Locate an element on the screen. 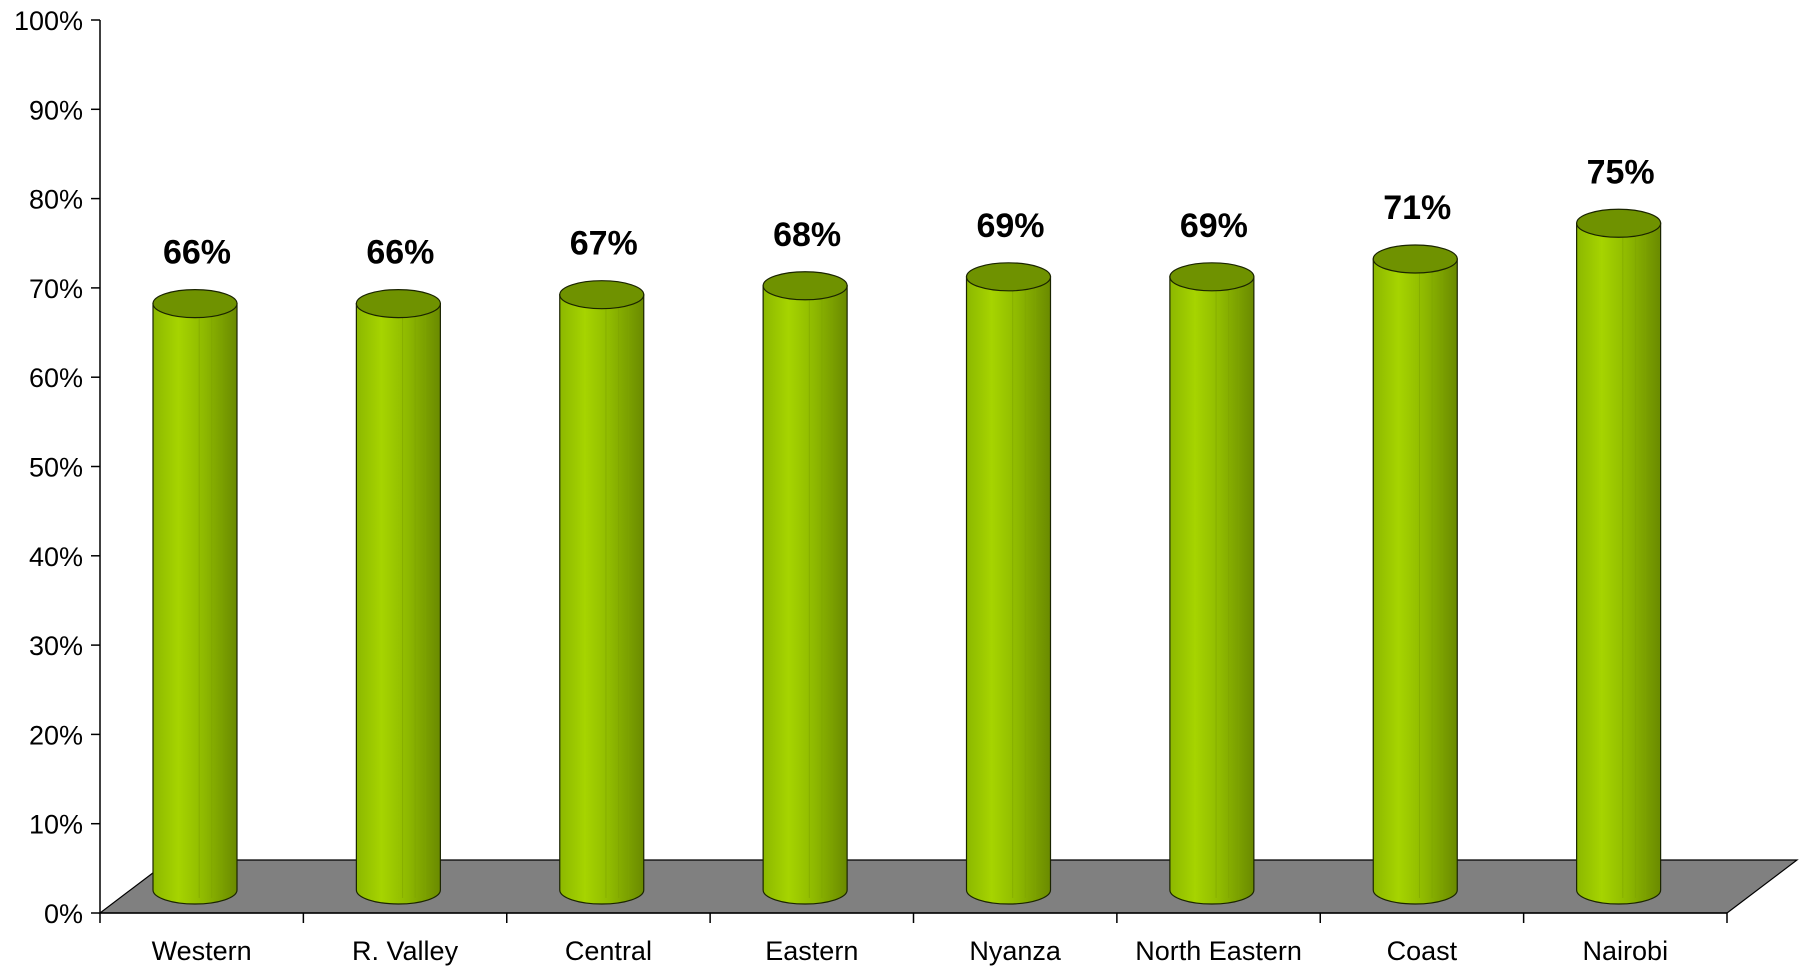 The image size is (1801, 970). x-tick-label: Nyanza is located at coordinates (1015, 951).